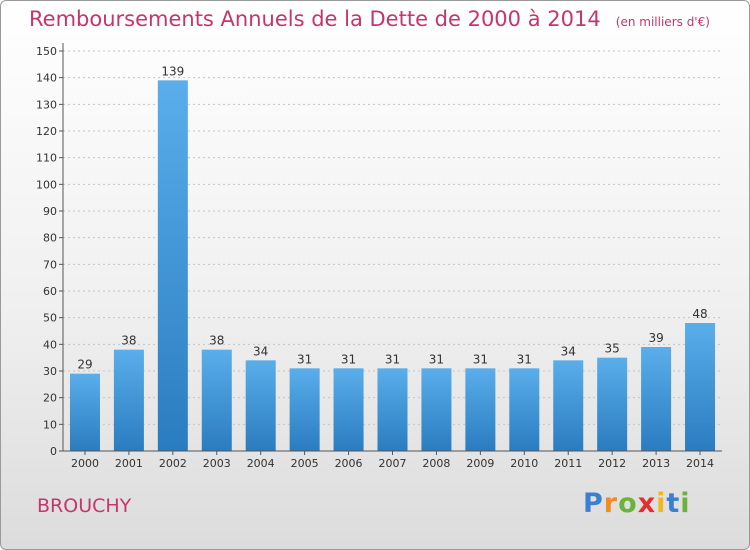 Image resolution: width=750 pixels, height=550 pixels. Describe the element at coordinates (50, 398) in the screenshot. I see `y-tick-label: 20` at that location.